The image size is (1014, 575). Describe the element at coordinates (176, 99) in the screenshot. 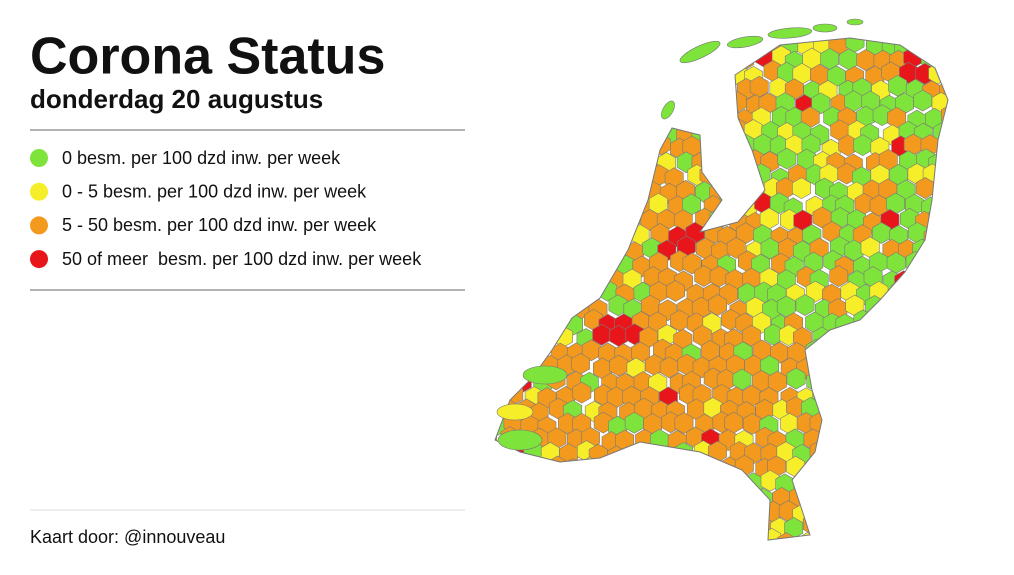

I see `subtitle: donderdag 20 augustus` at that location.